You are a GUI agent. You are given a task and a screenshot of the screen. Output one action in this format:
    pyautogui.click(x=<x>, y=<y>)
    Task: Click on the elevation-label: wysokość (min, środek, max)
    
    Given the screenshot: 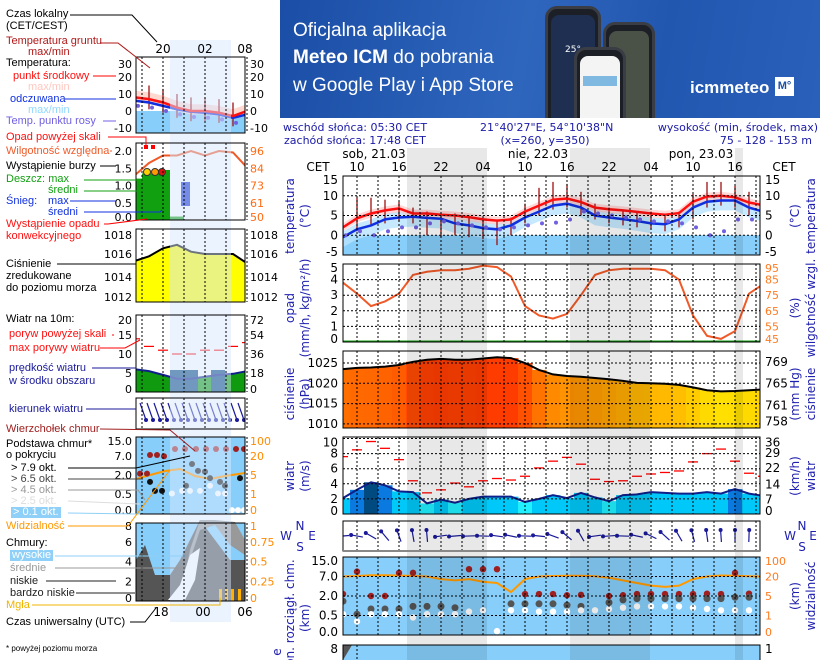 What is the action you would take?
    pyautogui.click(x=737, y=127)
    